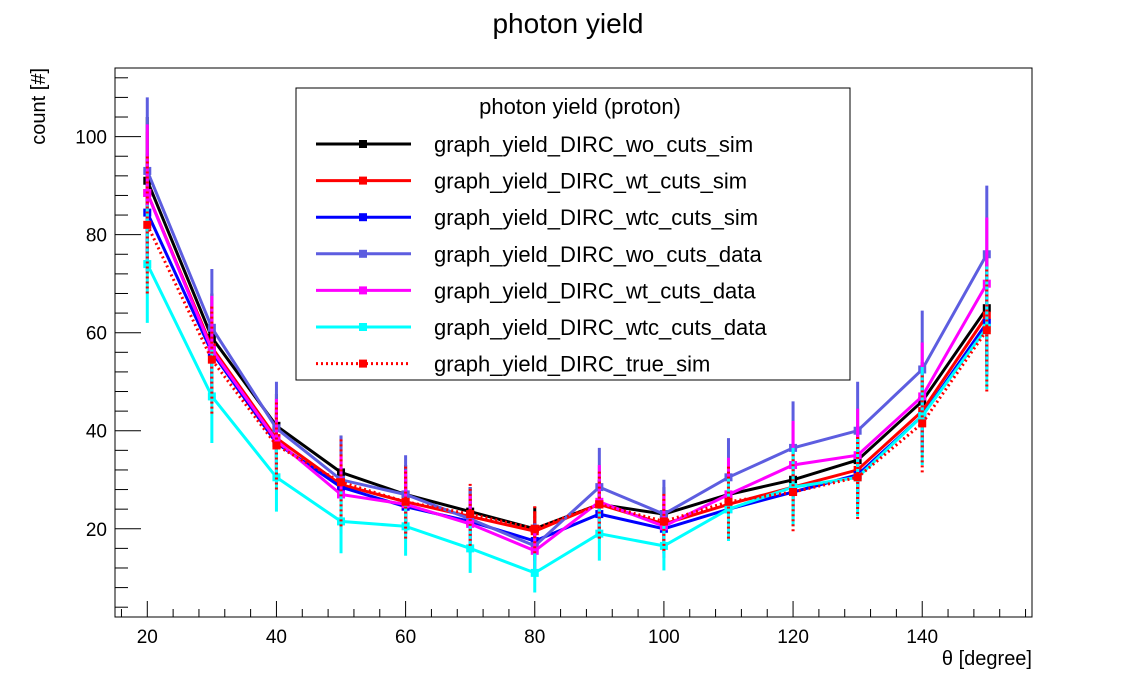 Image resolution: width=1147 pixels, height=687 pixels. What do you see at coordinates (580, 106) in the screenshot?
I see `legend-title: photon yield (proton)` at bounding box center [580, 106].